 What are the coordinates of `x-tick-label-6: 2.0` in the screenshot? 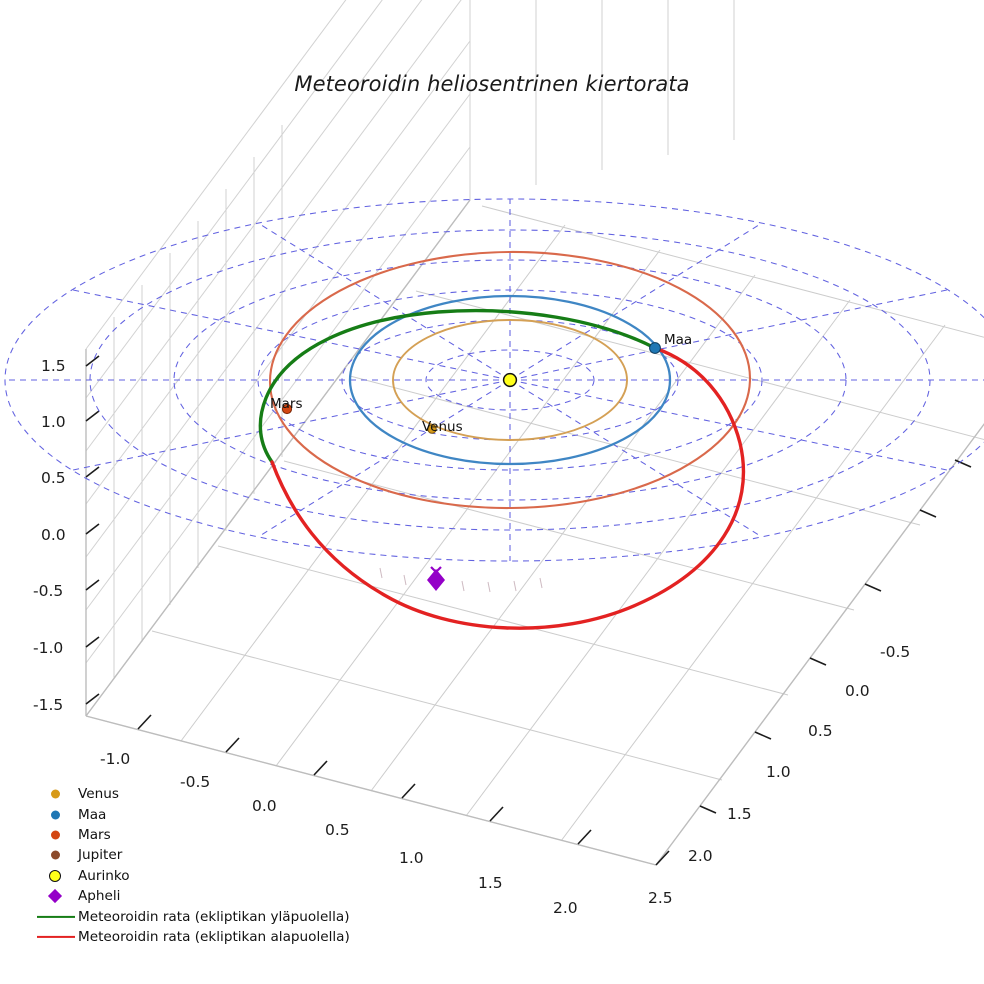 It's located at (565, 908).